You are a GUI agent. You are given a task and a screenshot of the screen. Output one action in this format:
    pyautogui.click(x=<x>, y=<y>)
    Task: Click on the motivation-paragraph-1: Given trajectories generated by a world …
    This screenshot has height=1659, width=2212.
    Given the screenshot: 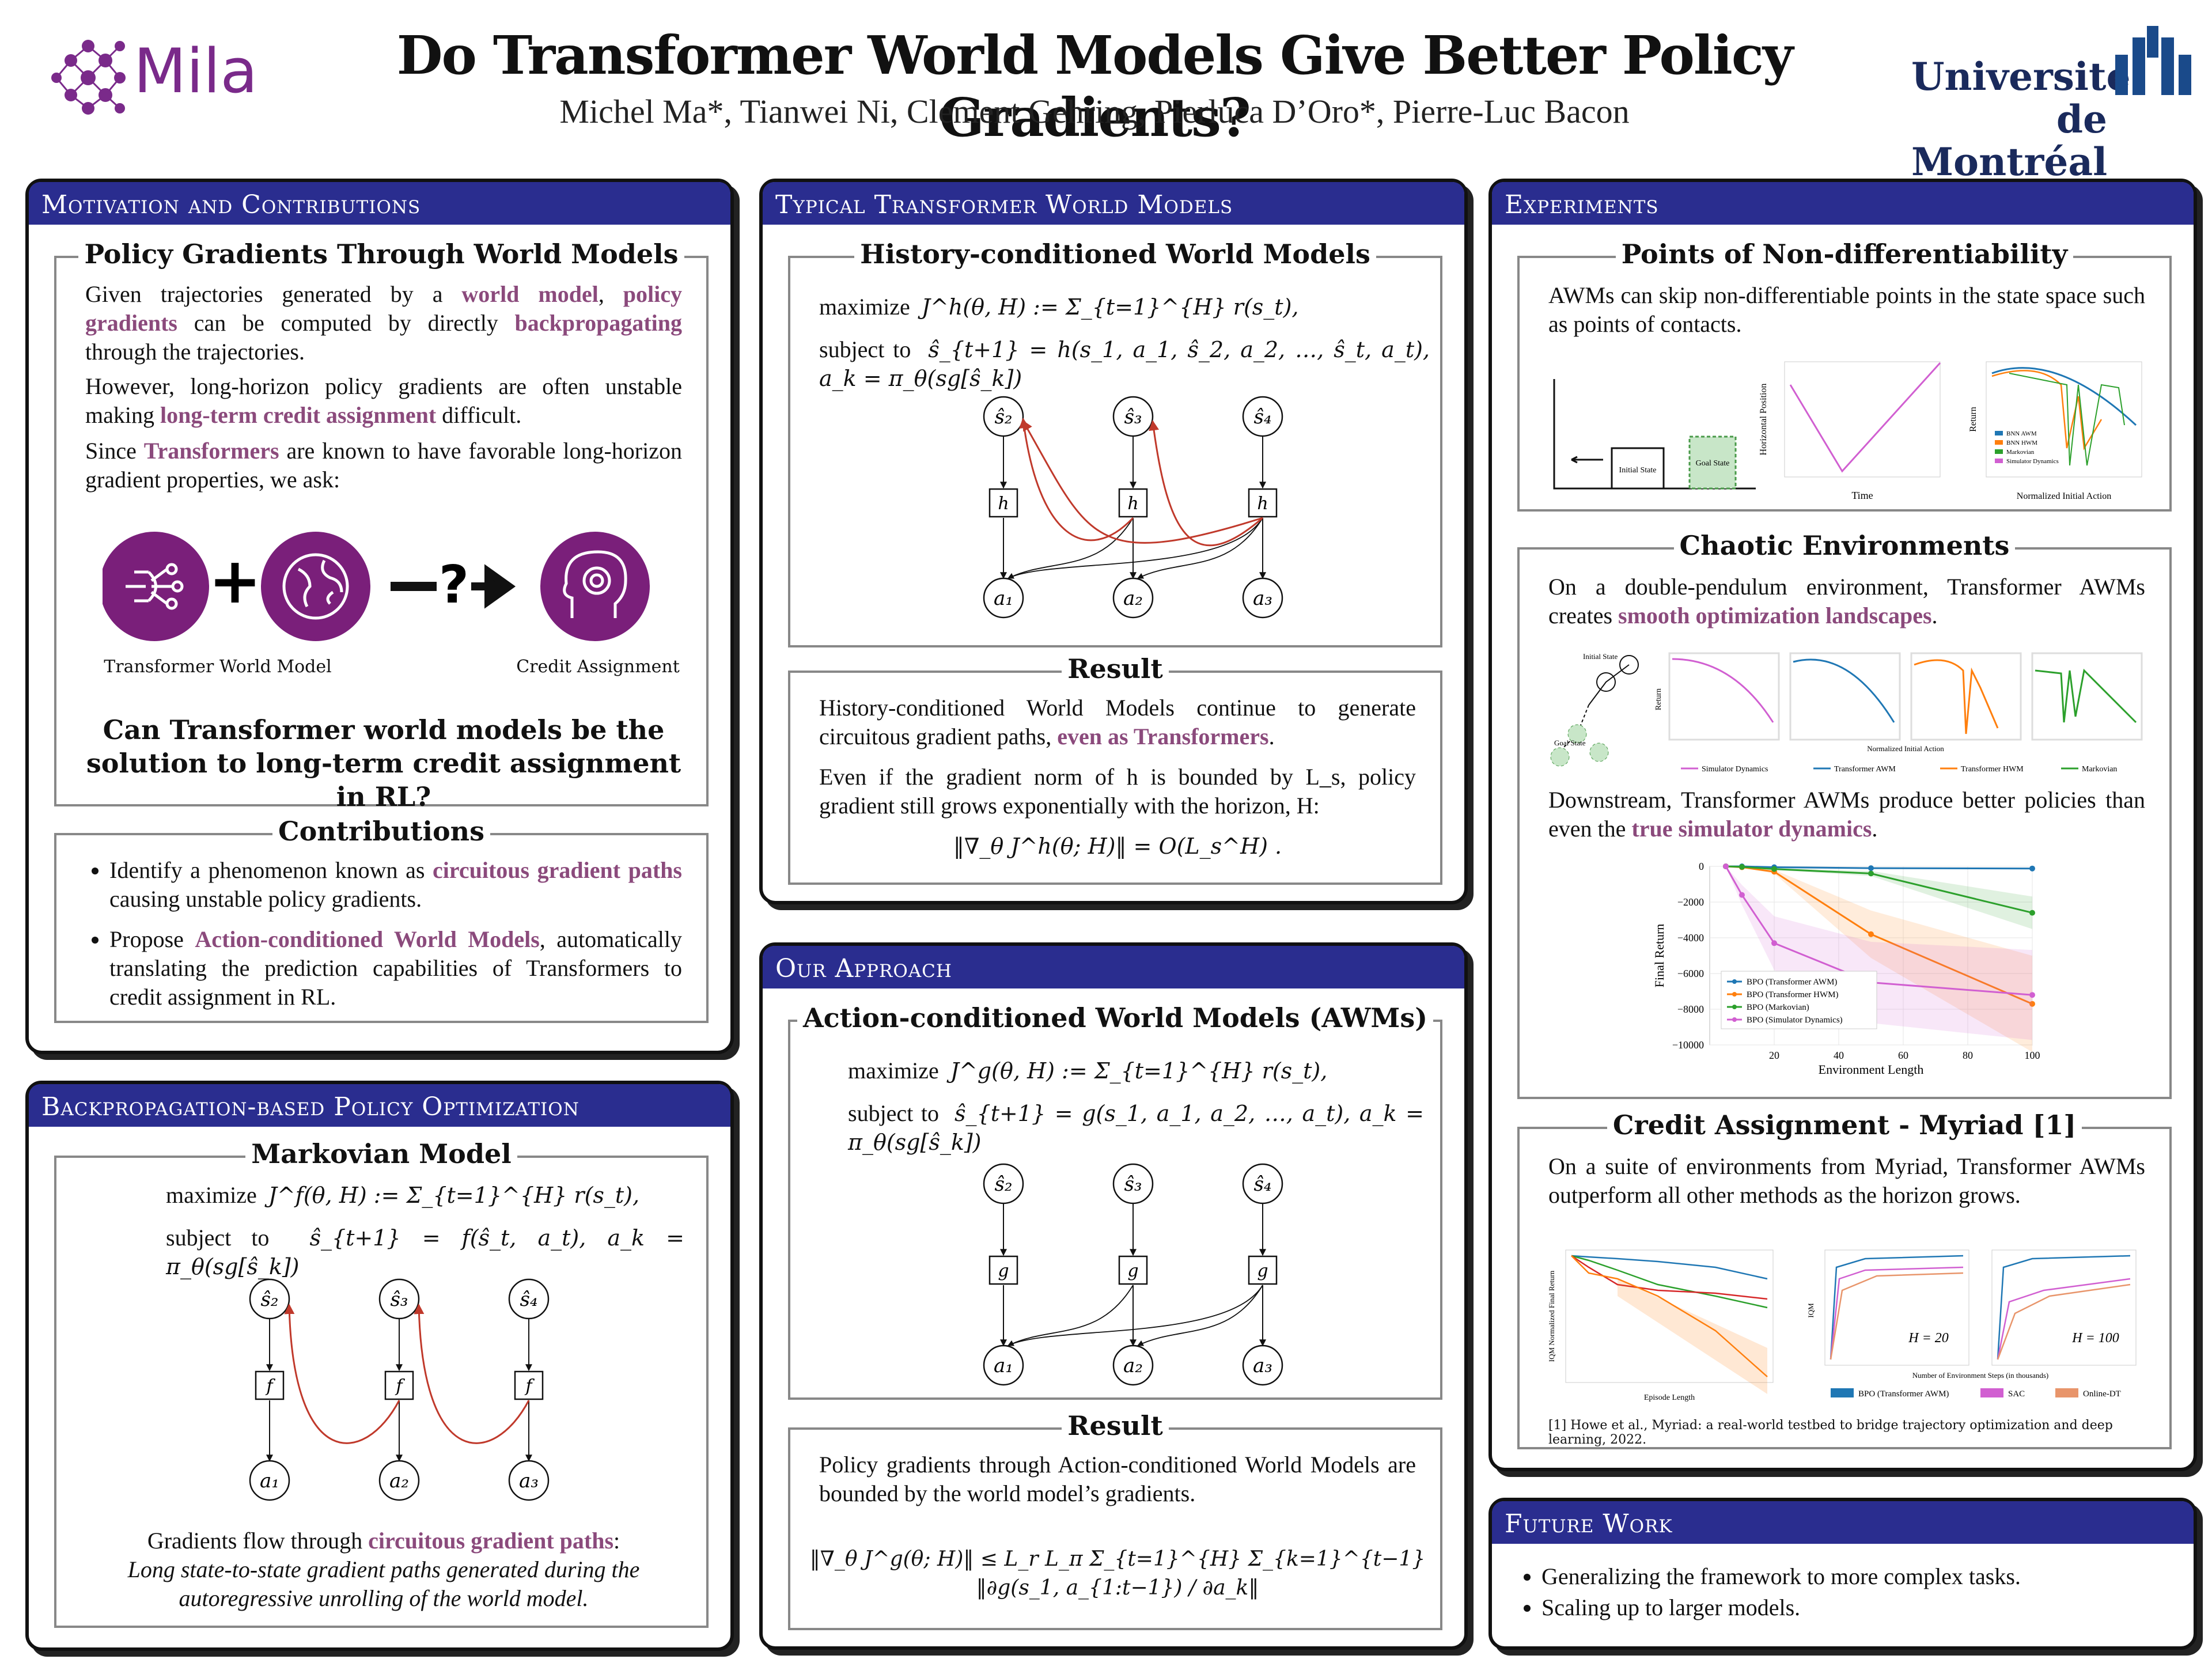 What is the action you would take?
    pyautogui.click(x=384, y=323)
    